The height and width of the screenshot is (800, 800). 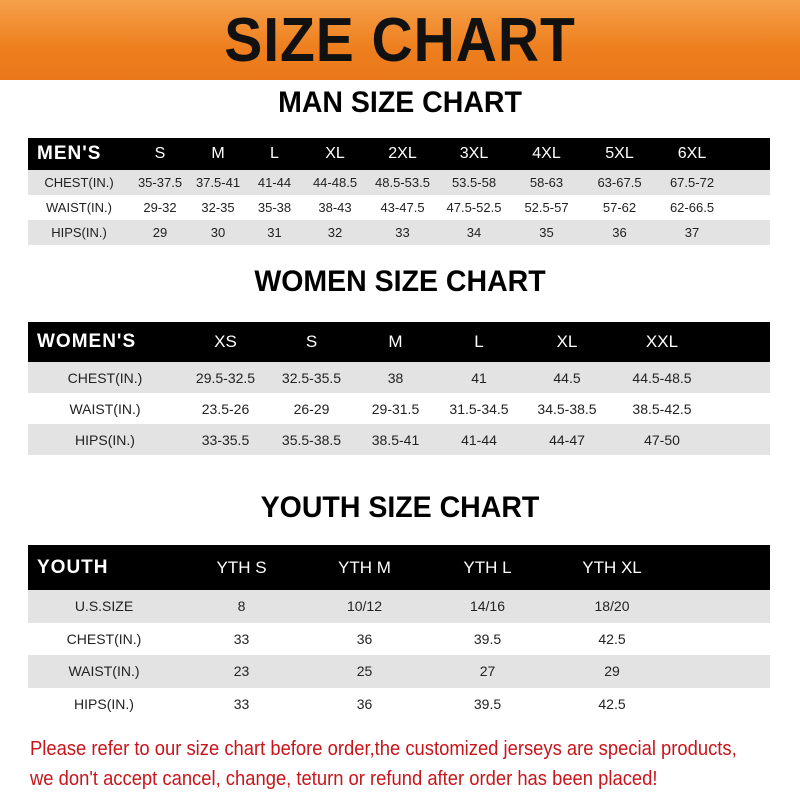 What do you see at coordinates (487, 671) in the screenshot?
I see `cell: 27` at bounding box center [487, 671].